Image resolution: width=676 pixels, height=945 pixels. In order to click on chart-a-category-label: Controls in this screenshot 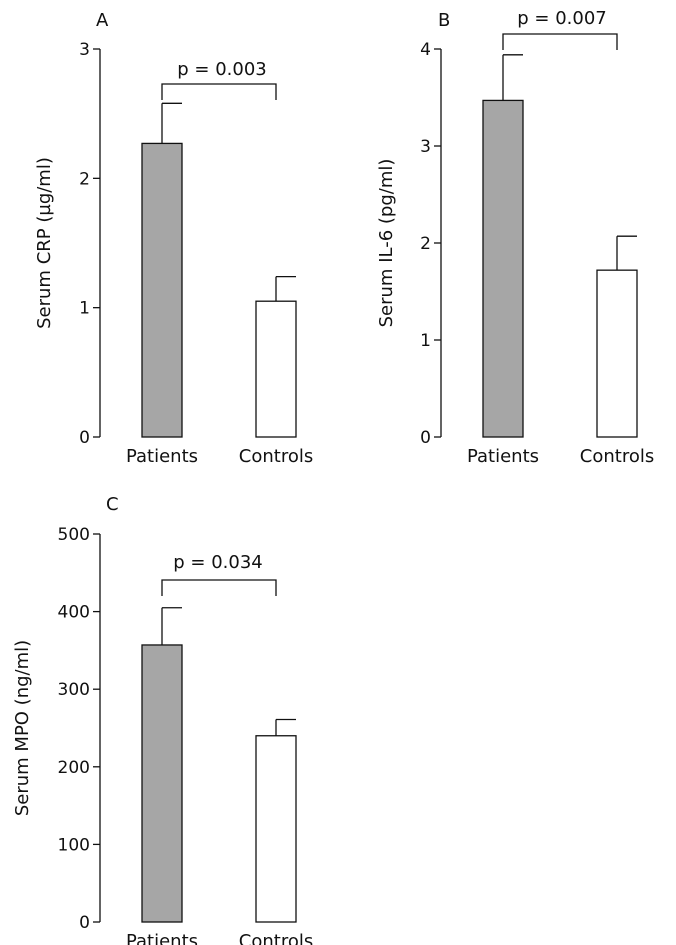, I will do `click(276, 456)`.